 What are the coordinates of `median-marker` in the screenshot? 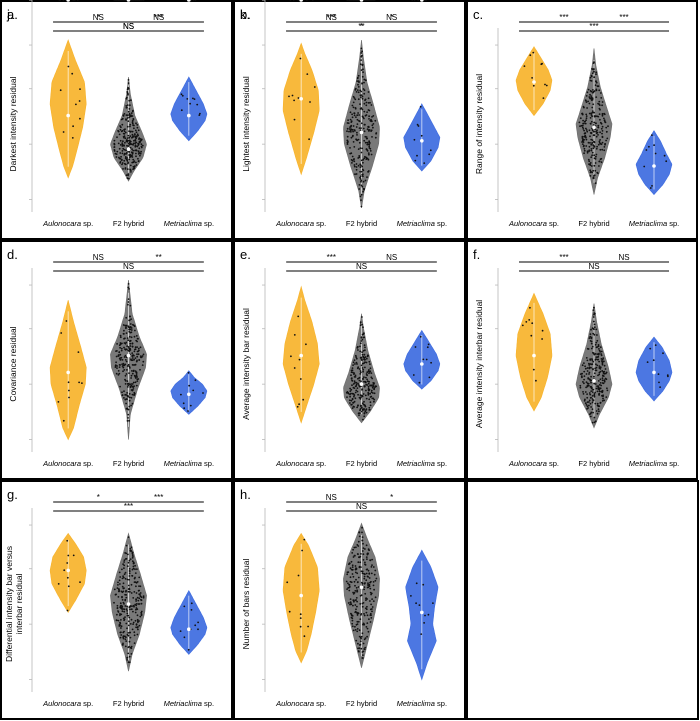 It's located at (128, 1).